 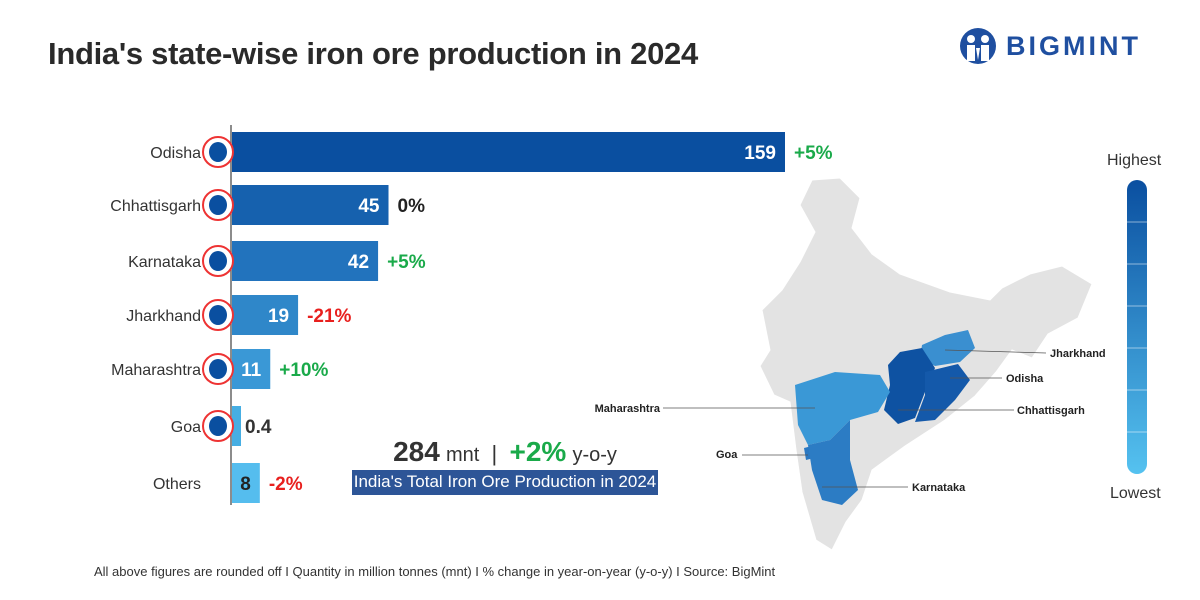 I want to click on value-label: 45, so click(x=369, y=206).